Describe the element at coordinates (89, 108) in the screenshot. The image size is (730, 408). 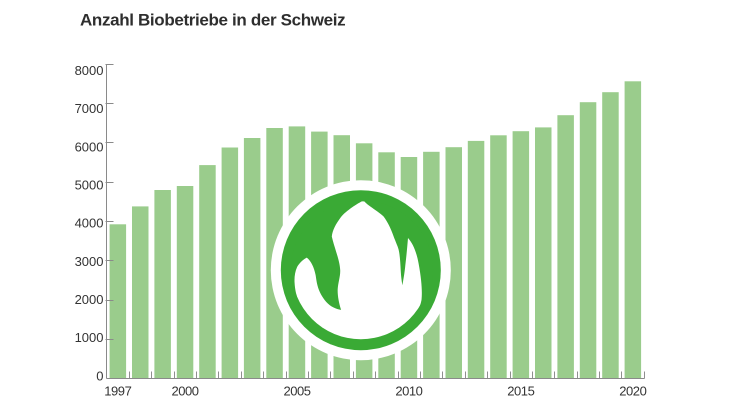
I see `svg-text: 7000` at that location.